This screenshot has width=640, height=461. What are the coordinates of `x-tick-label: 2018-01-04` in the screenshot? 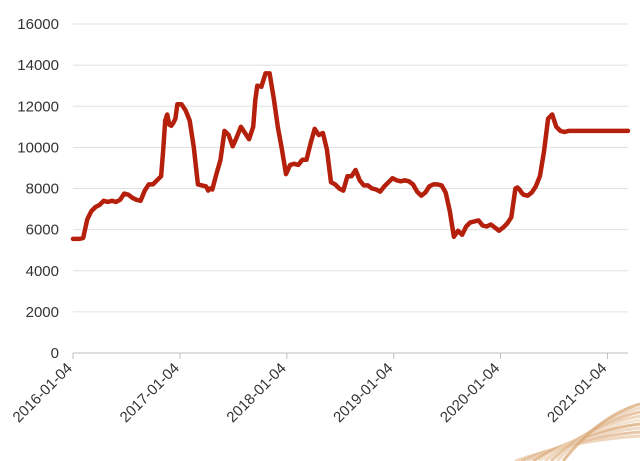 It's located at (256, 393).